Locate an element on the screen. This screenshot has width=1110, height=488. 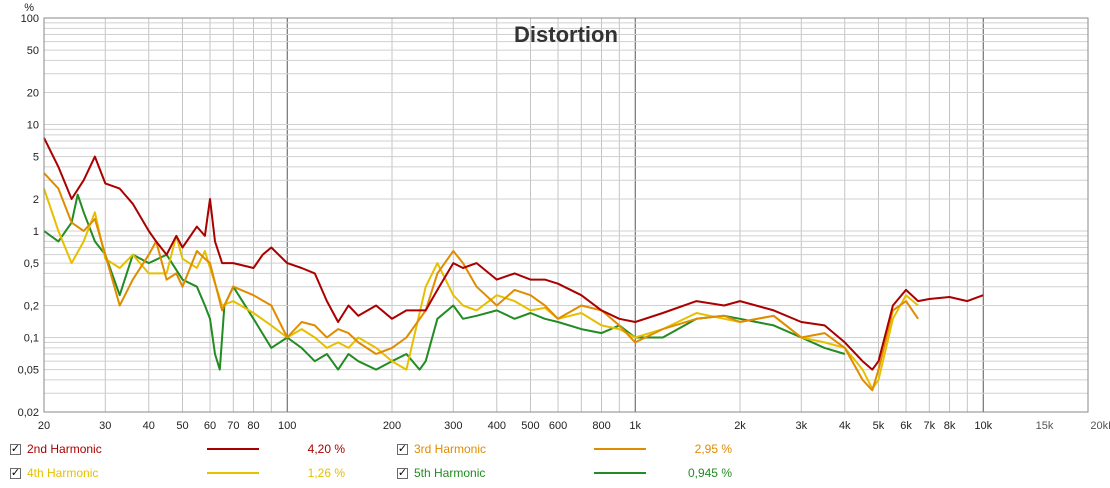
x-tick-label: 4k is located at coordinates (845, 426).